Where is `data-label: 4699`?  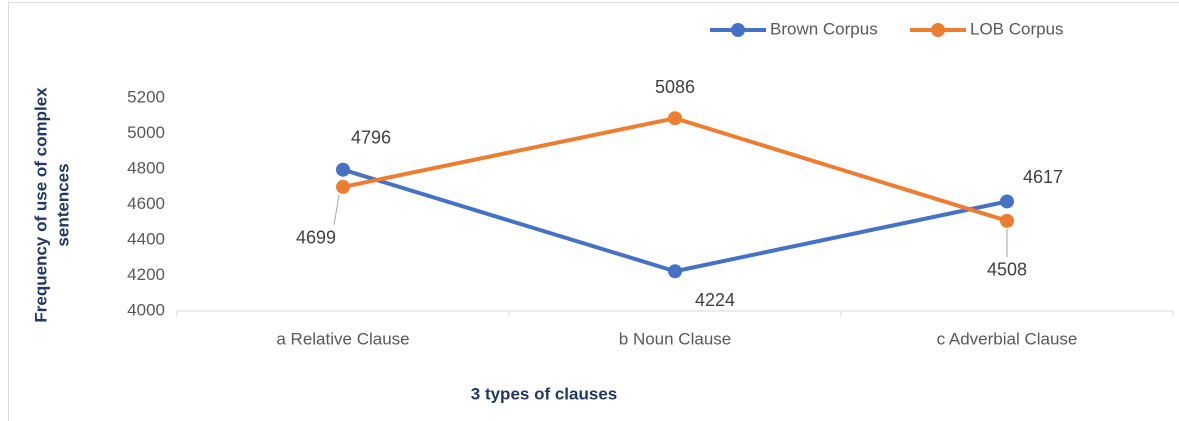
data-label: 4699 is located at coordinates (316, 238).